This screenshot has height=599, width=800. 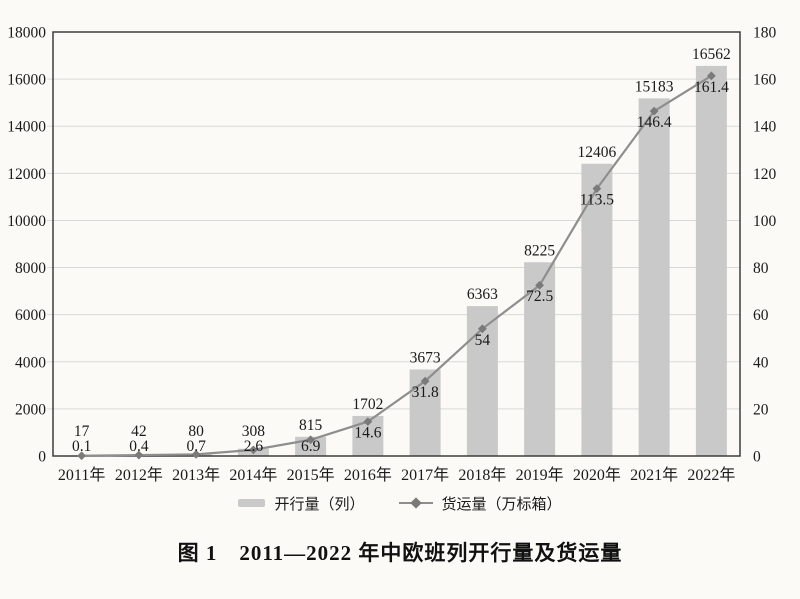 I want to click on line-value-label: 14.6, so click(x=367, y=433).